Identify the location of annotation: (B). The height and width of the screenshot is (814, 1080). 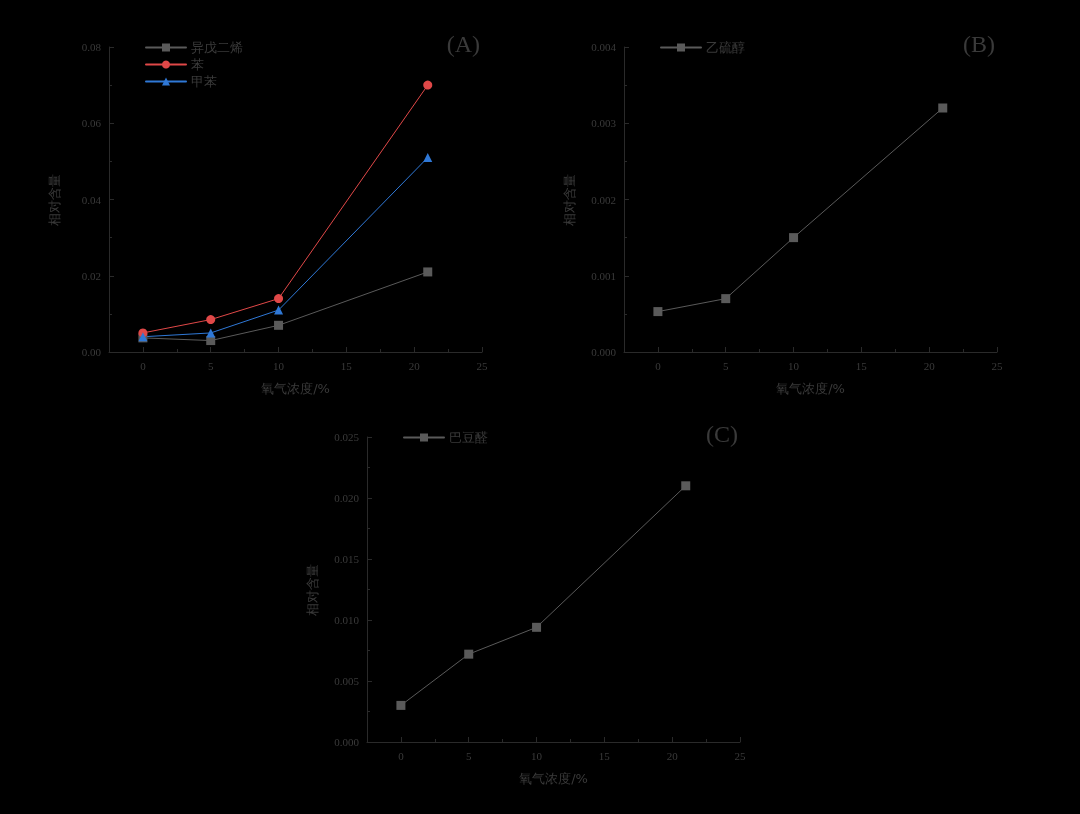
(979, 44).